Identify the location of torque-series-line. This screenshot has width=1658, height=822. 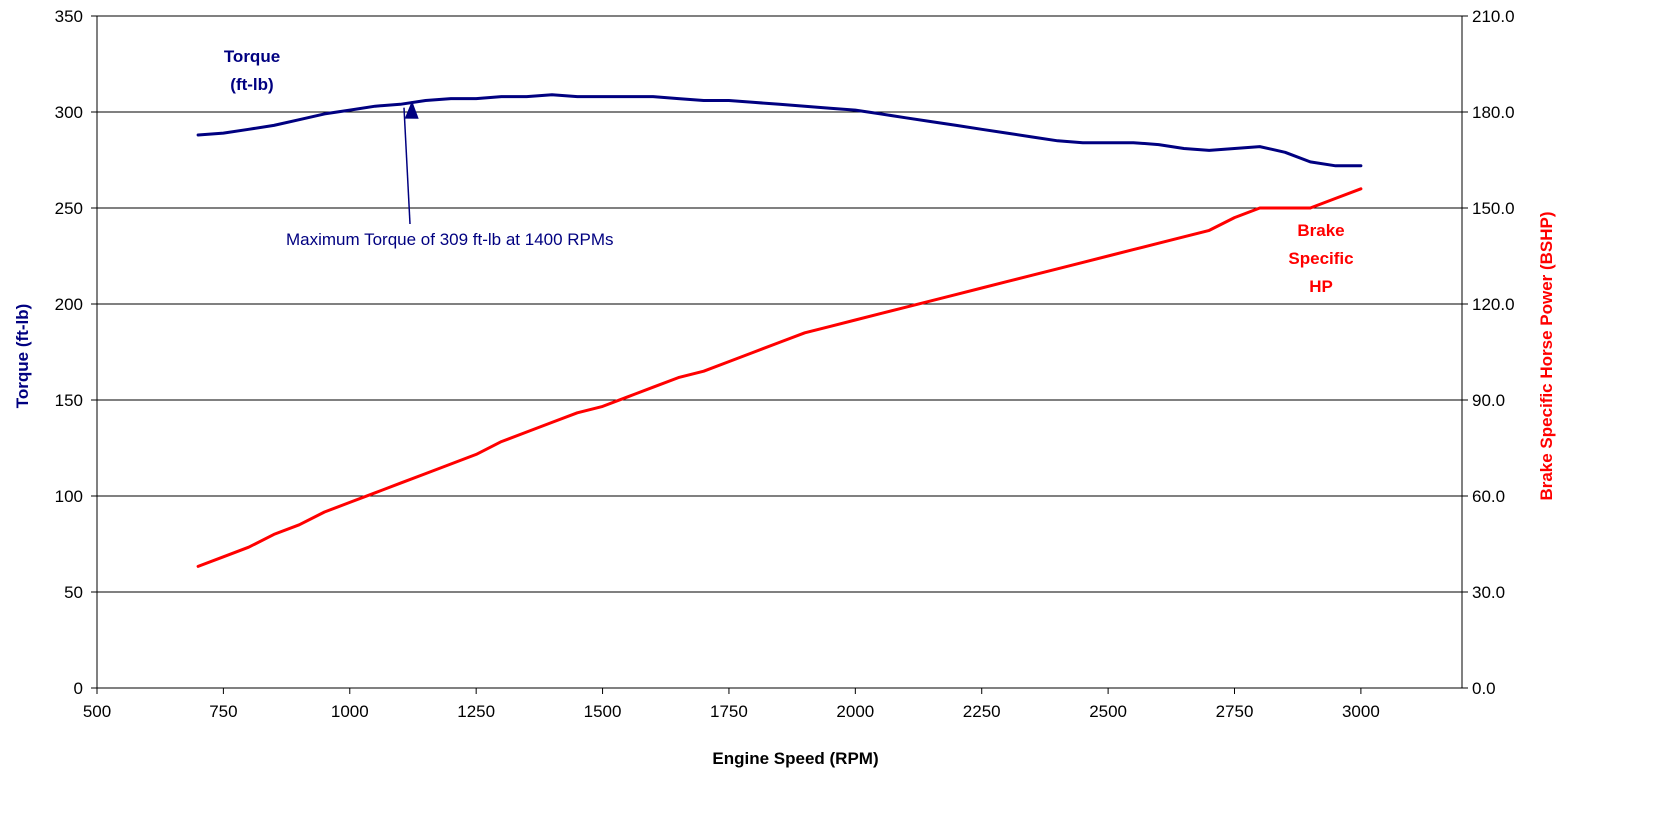
(779, 130).